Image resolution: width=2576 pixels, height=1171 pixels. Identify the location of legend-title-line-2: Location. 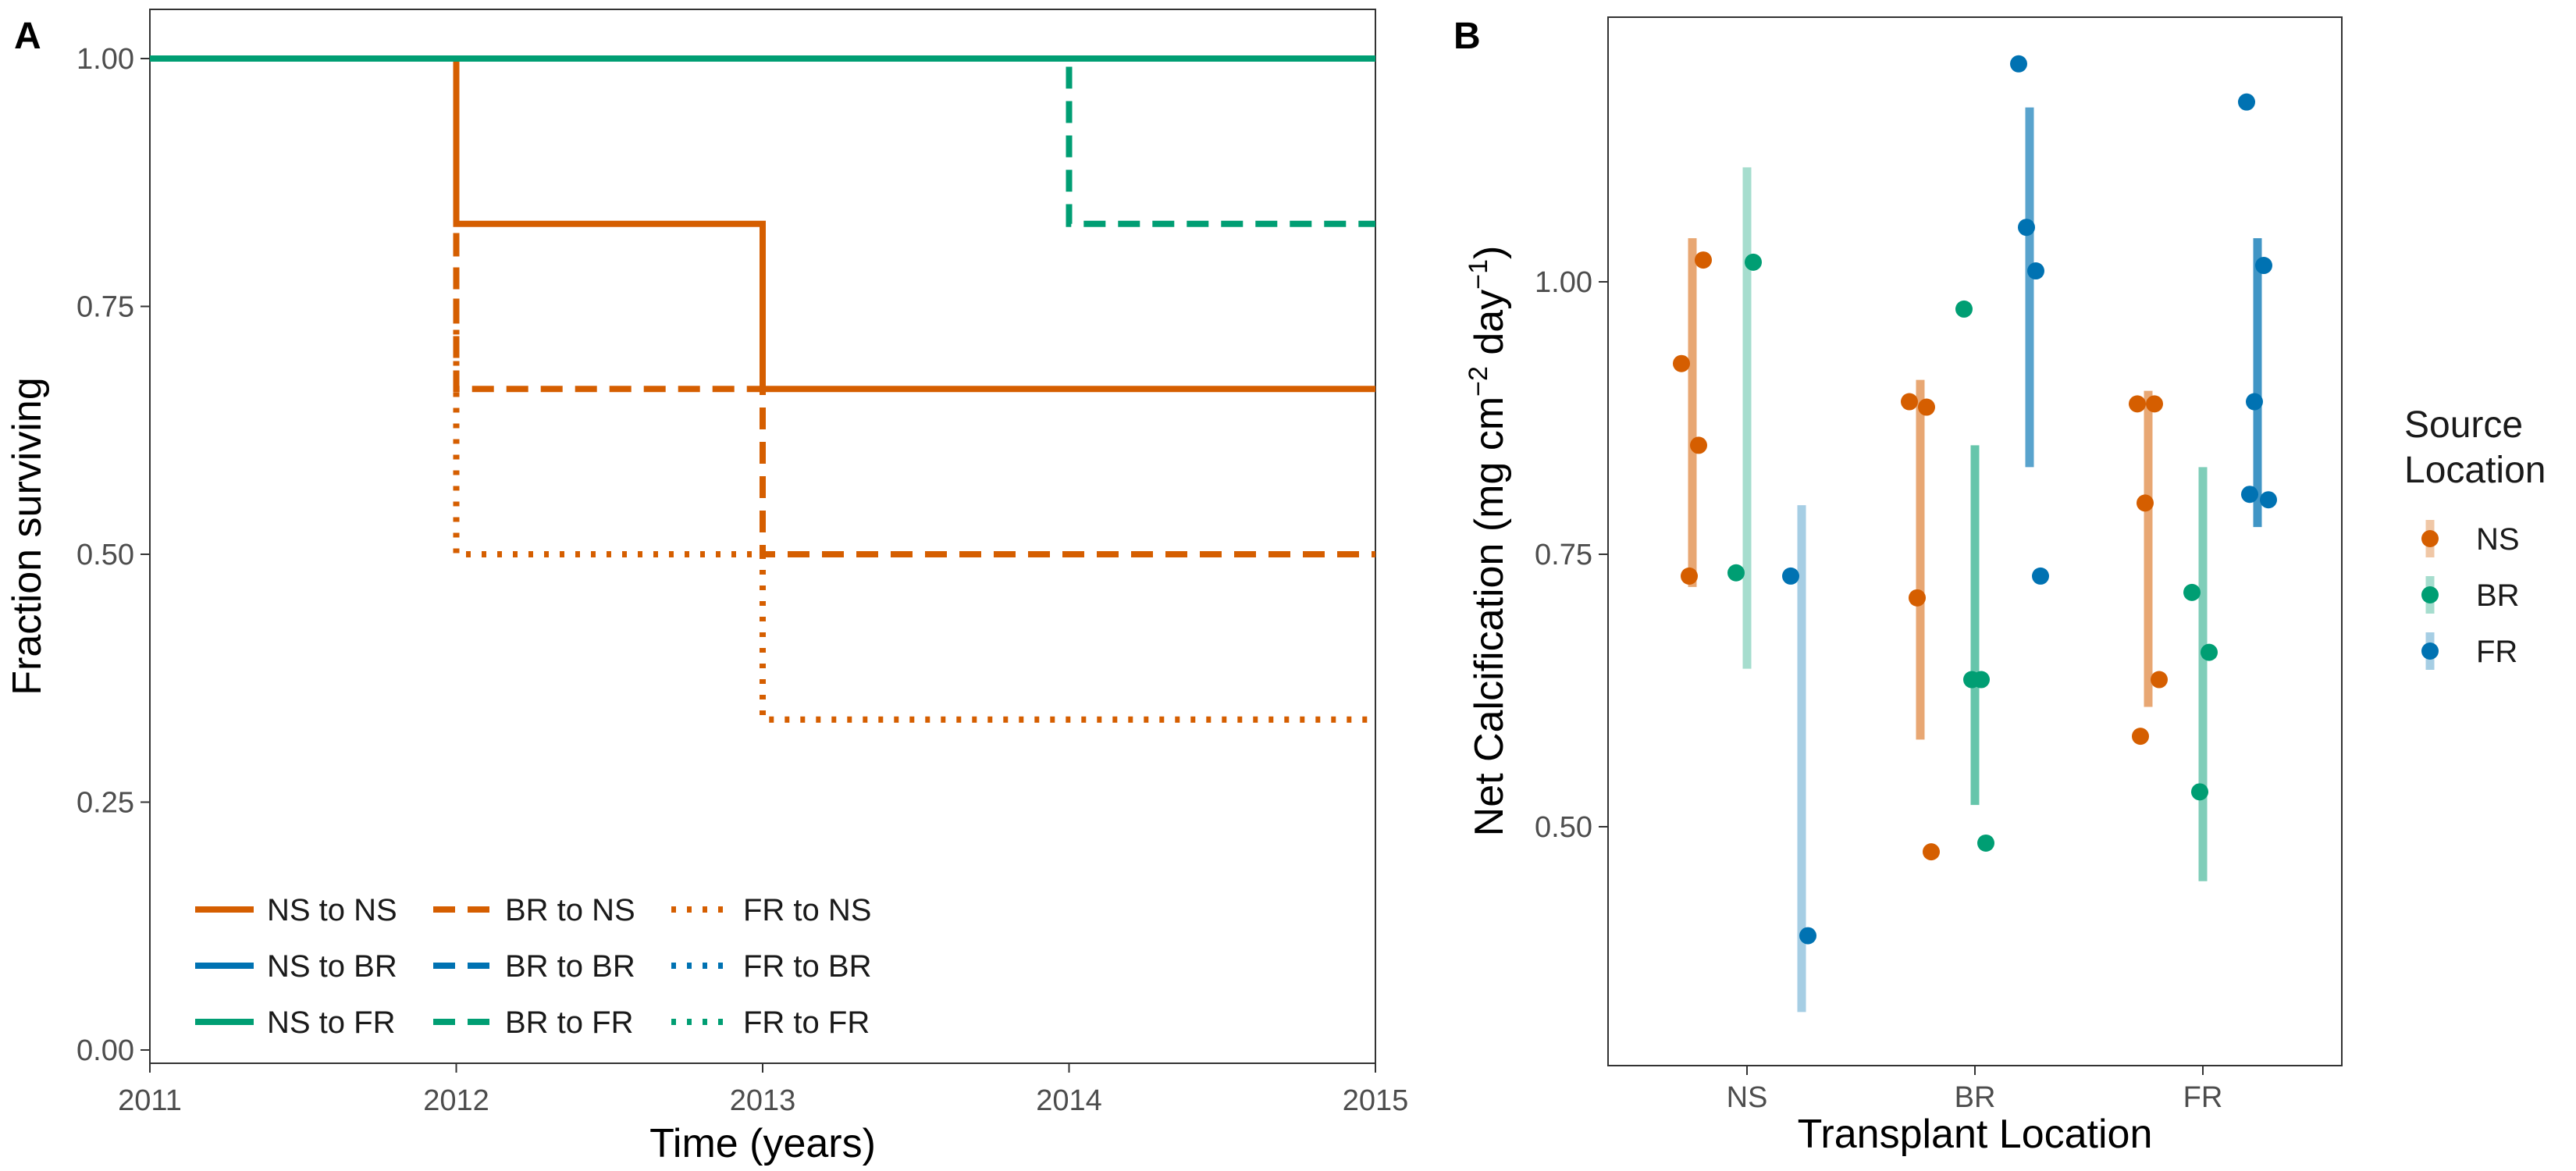
(2475, 470).